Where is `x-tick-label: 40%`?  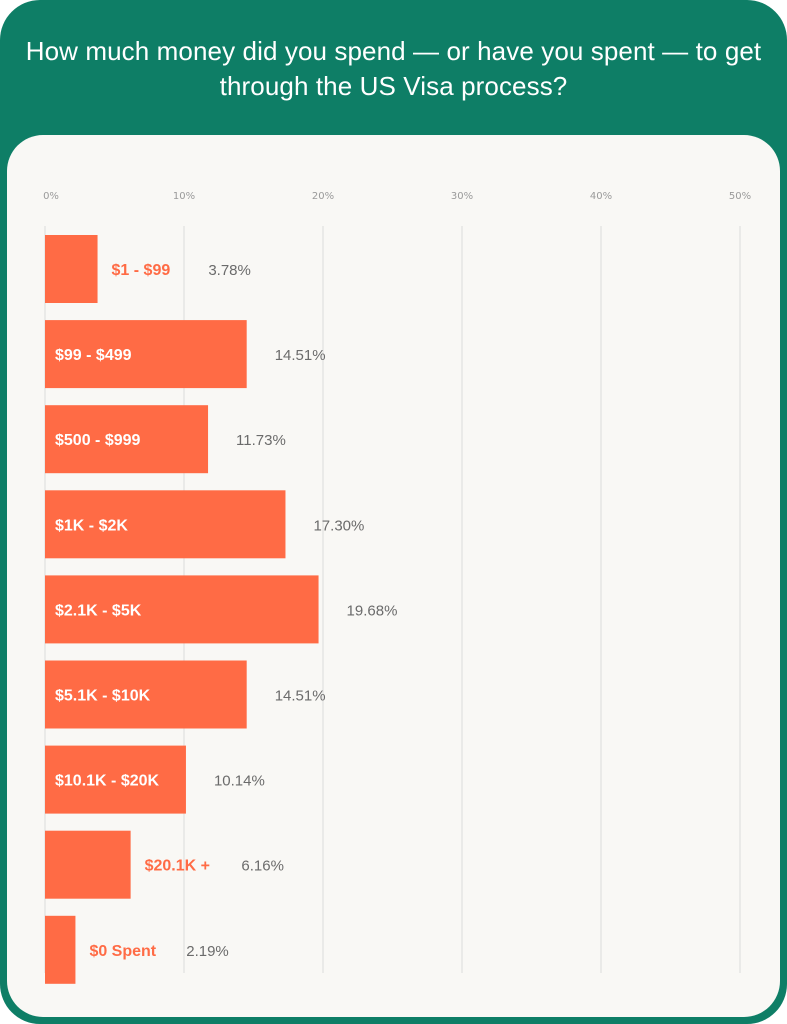
x-tick-label: 40% is located at coordinates (601, 196).